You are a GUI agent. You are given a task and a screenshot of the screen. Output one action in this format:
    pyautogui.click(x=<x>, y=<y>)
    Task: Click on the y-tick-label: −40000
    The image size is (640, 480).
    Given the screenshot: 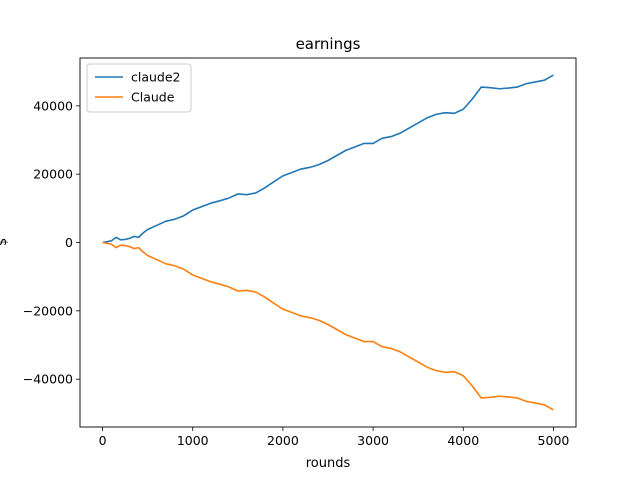 What is the action you would take?
    pyautogui.click(x=48, y=379)
    